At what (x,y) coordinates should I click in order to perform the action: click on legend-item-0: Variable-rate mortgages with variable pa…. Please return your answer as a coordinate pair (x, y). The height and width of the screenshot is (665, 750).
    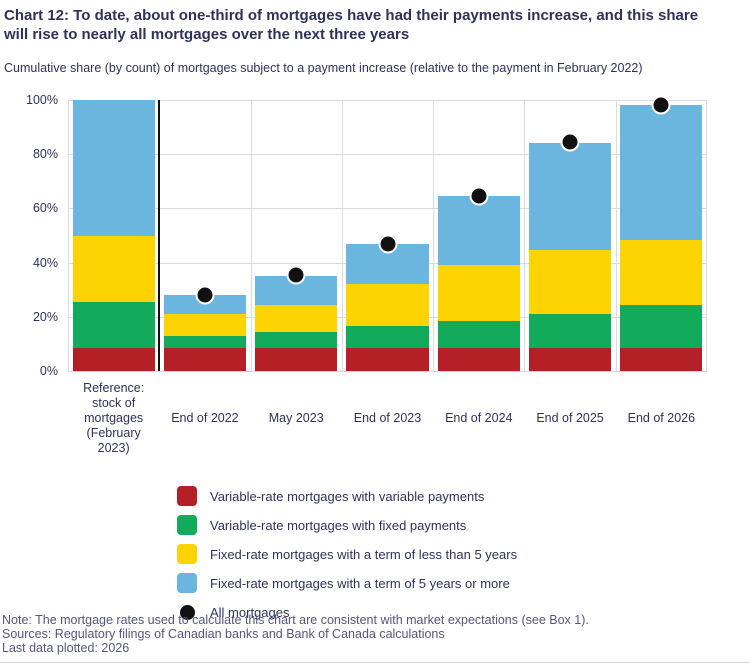
    Looking at the image, I should click on (347, 496).